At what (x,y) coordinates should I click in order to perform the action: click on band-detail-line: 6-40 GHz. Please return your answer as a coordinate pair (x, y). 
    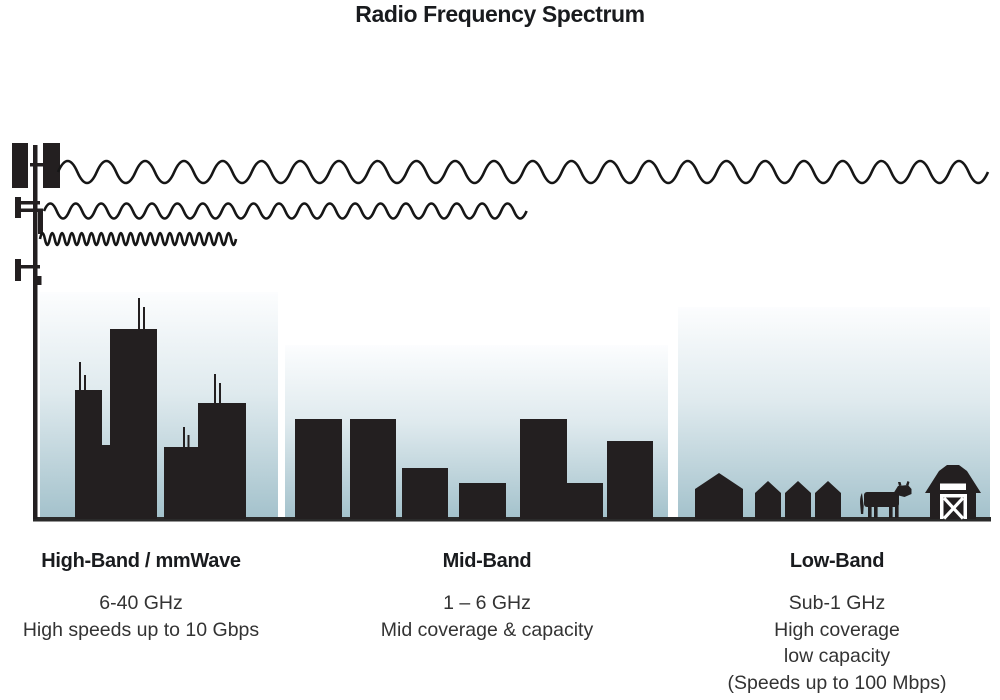
    Looking at the image, I should click on (141, 603).